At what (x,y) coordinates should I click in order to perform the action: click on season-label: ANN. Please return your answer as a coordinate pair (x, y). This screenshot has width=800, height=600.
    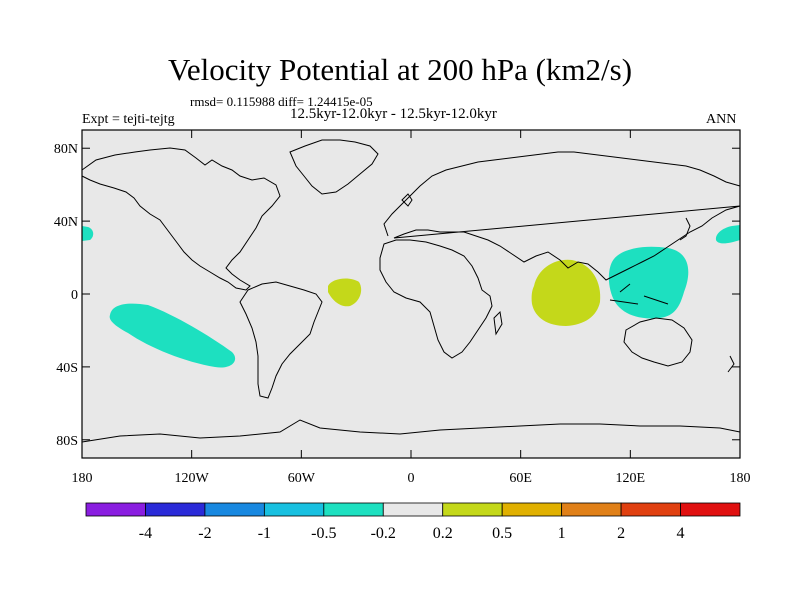
    Looking at the image, I should click on (721, 119).